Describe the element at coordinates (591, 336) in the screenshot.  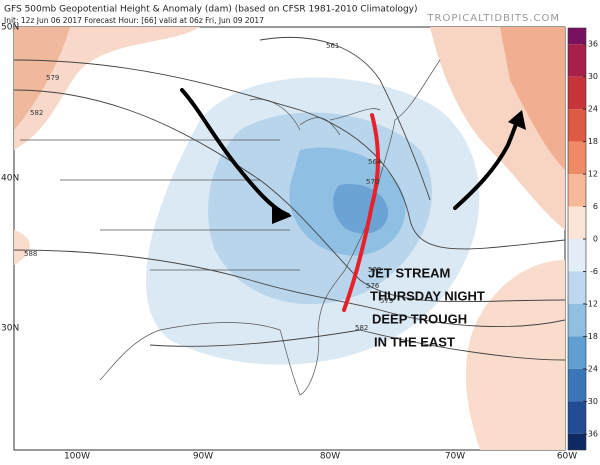
I see `colorbar-tick-label: -18` at that location.